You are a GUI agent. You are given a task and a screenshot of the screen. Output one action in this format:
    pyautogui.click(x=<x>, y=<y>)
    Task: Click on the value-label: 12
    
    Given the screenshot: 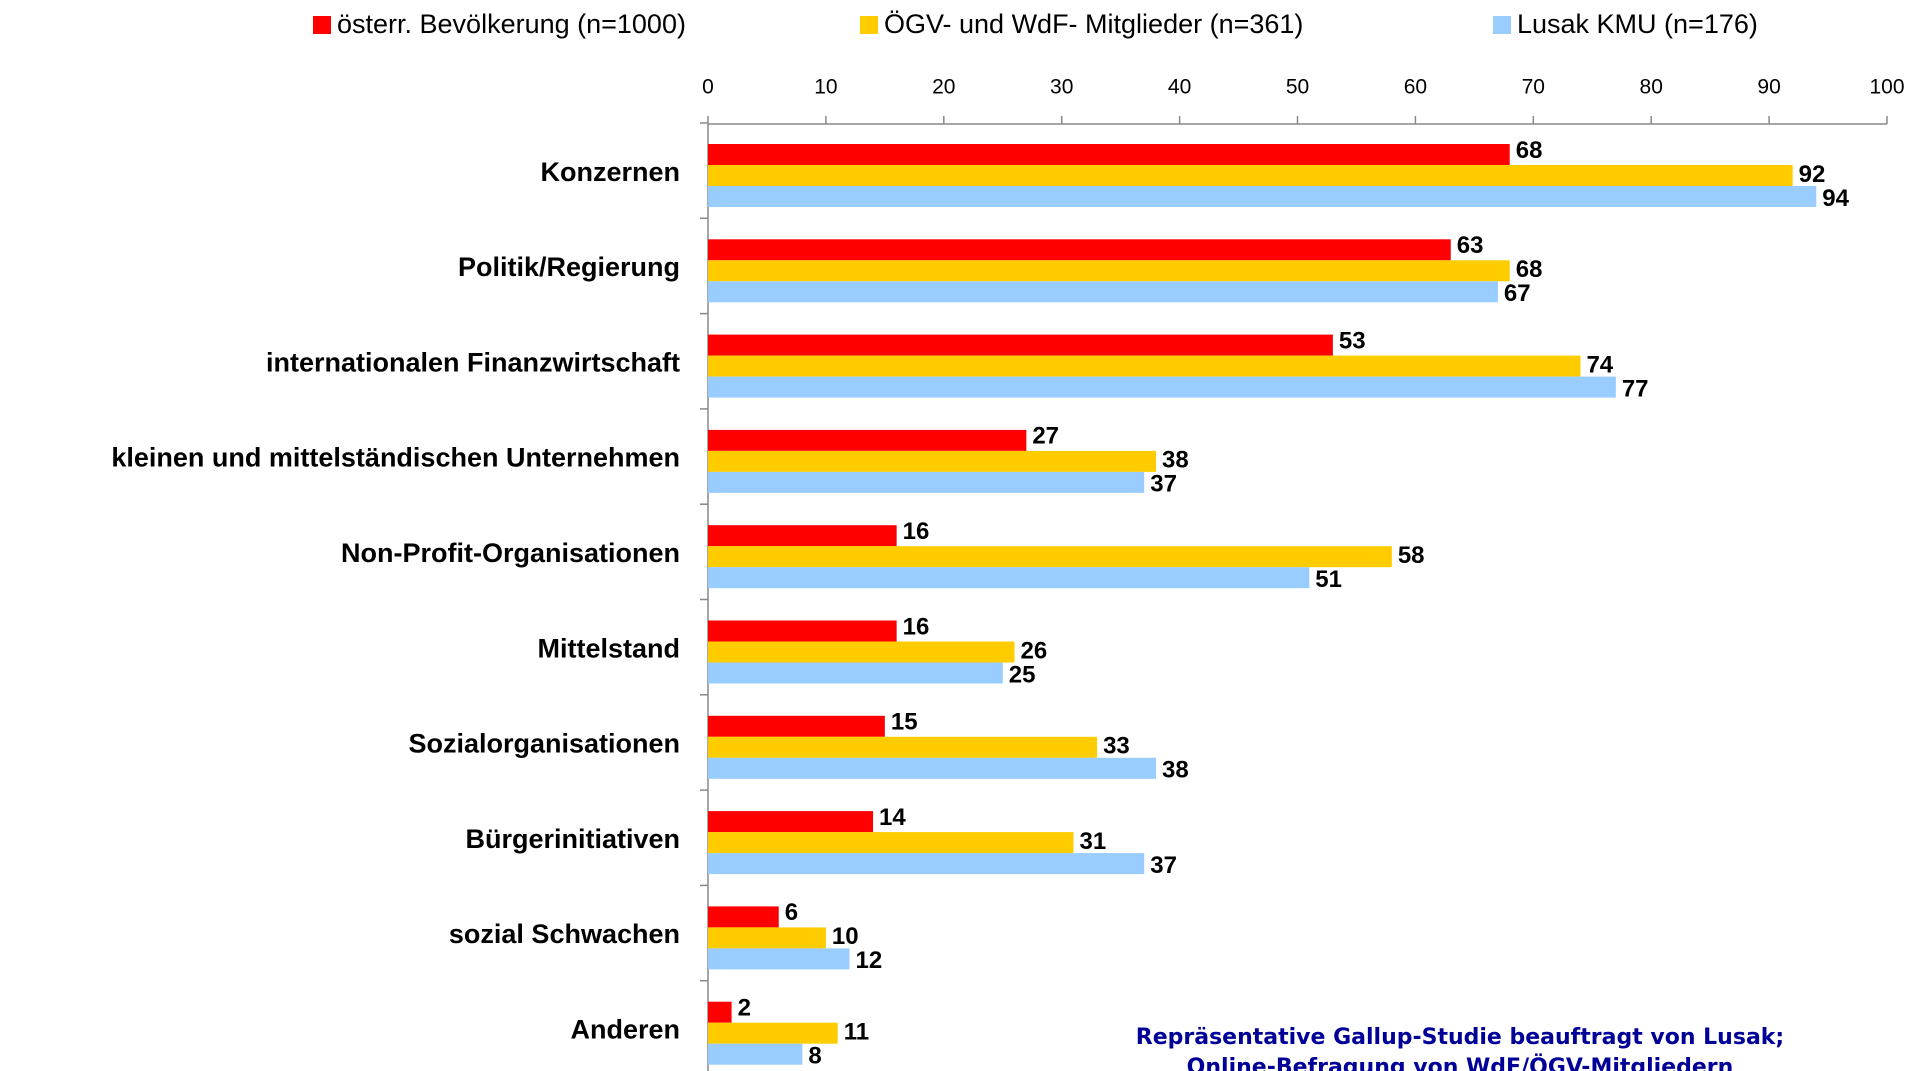 What is the action you would take?
    pyautogui.click(x=868, y=960)
    